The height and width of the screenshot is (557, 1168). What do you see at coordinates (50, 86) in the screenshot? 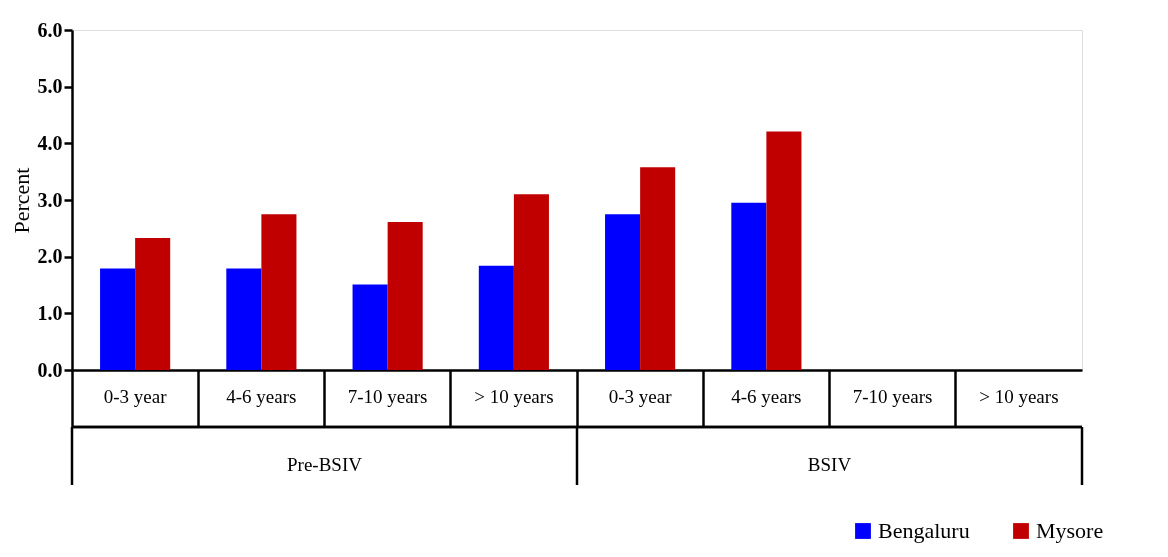
I see `y-tick-label: 5.0` at bounding box center [50, 86].